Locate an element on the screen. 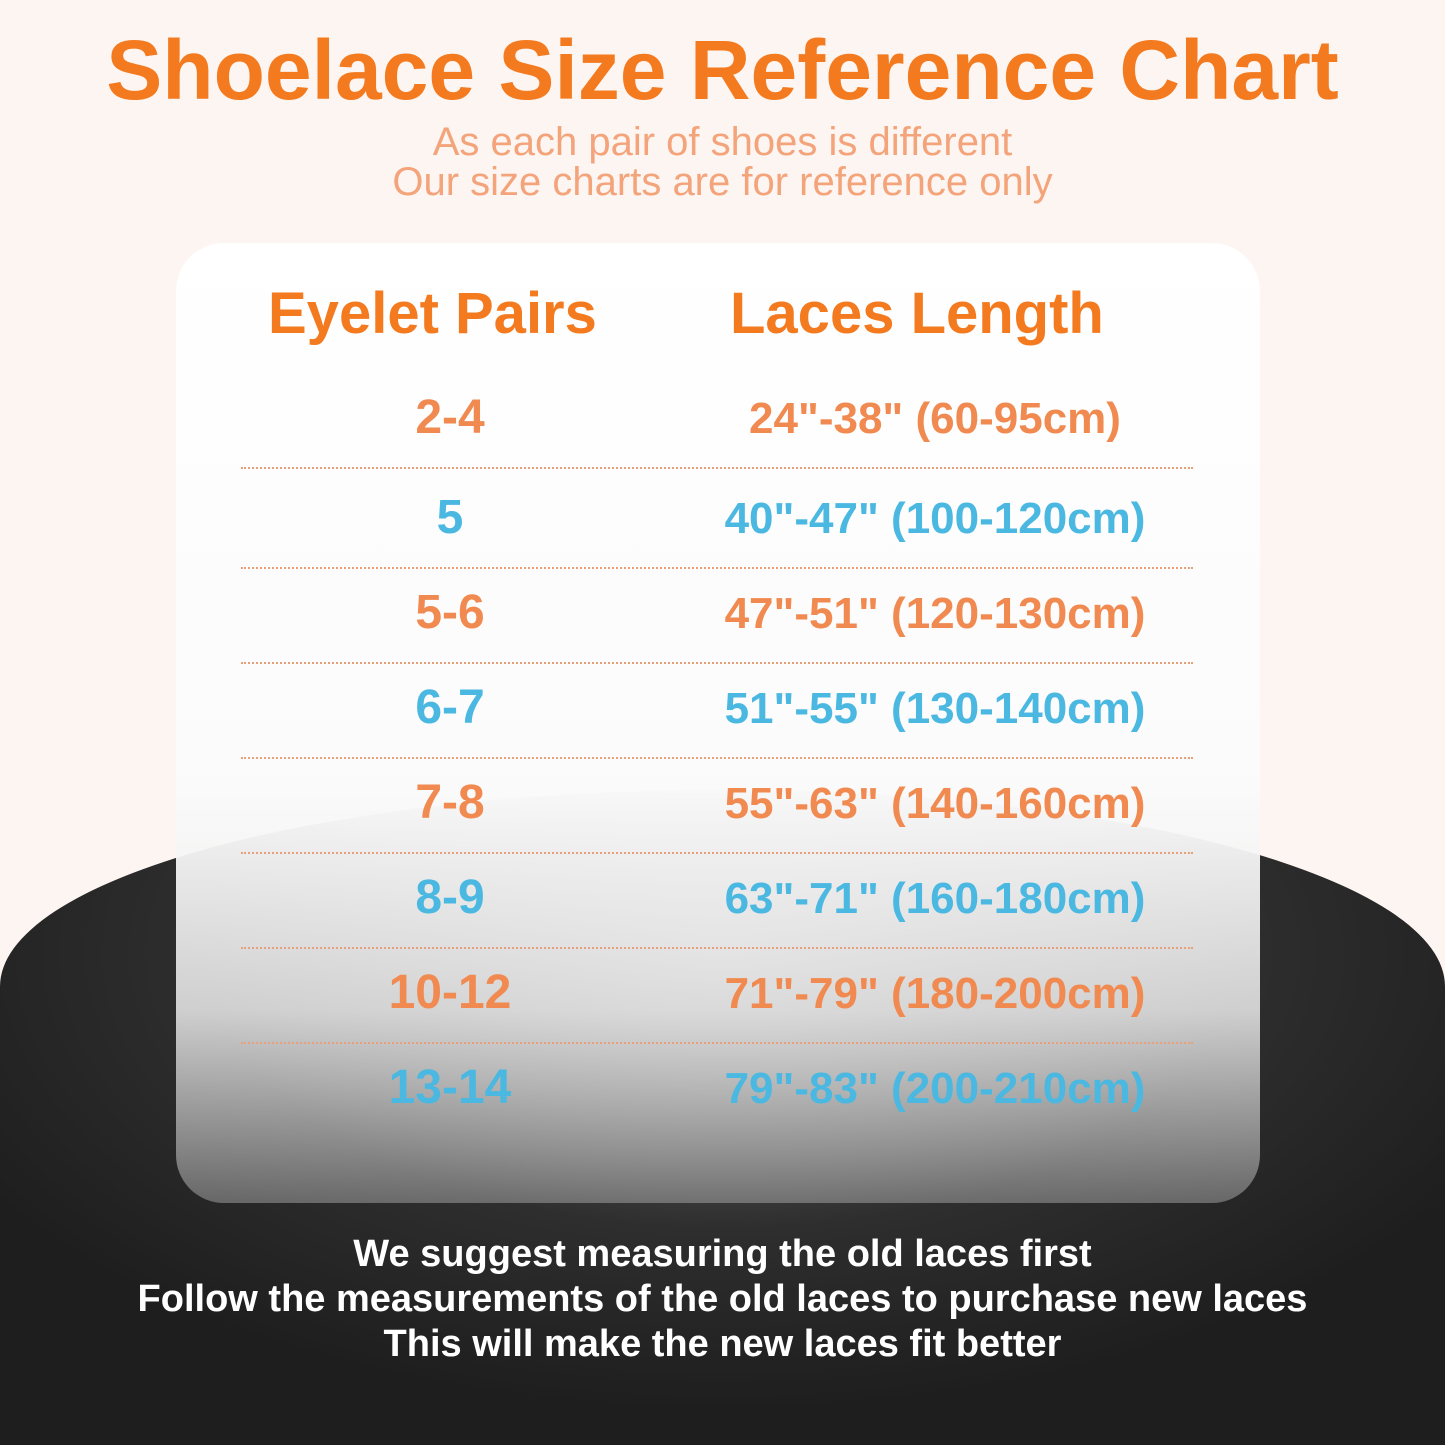  laces-length-cell: 51"-55" (130-140cm) is located at coordinates (935, 708).